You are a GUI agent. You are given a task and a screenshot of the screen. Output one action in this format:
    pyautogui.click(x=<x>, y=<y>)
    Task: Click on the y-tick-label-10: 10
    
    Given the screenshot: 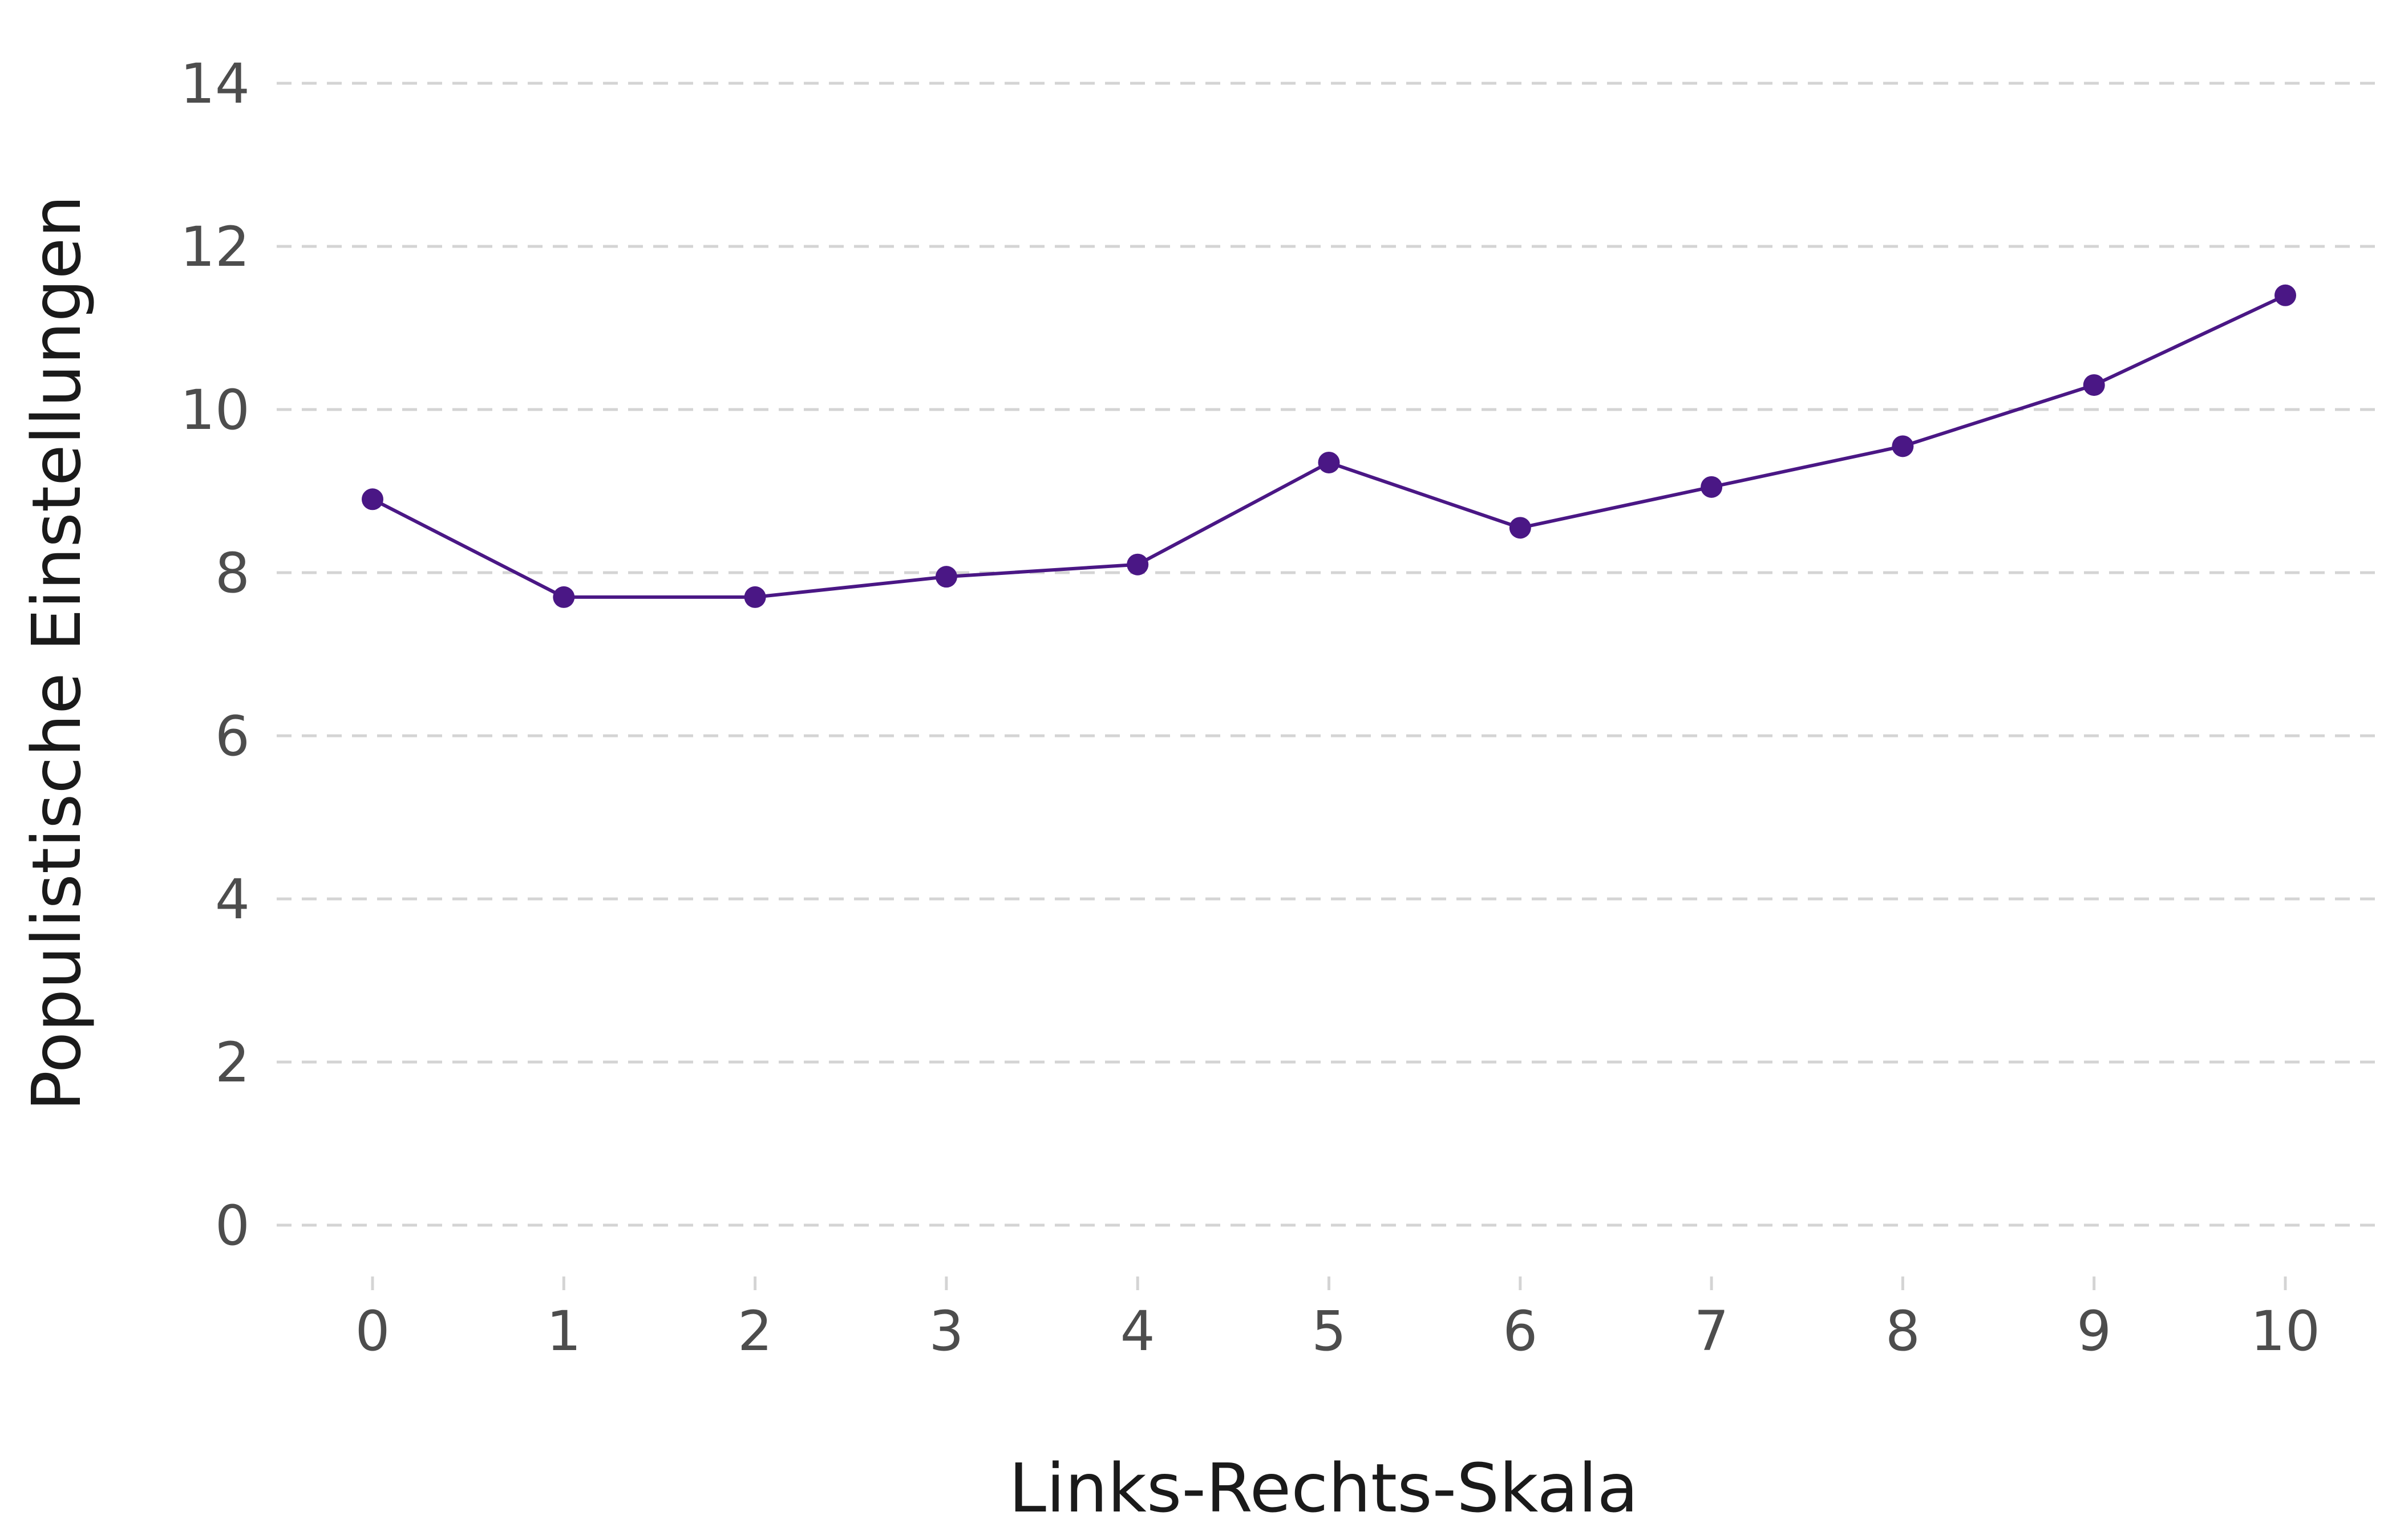 What is the action you would take?
    pyautogui.click(x=215, y=410)
    